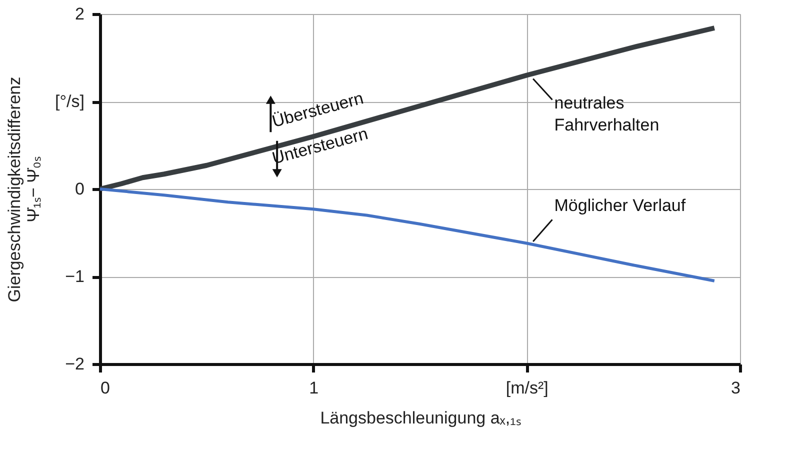  Describe the element at coordinates (24, 189) in the screenshot. I see `y-axis-title: Giergeschwindigkeitsdifferenz Ψ̇₁ₛ− Ψ̇₀ₛ` at that location.